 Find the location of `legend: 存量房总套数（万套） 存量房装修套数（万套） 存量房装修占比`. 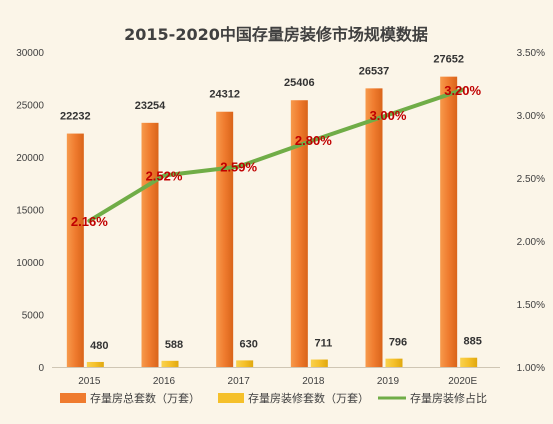

legend: 存量房总套数（万套） 存量房装修套数（万套） 存量房装修占比 is located at coordinates (273, 398).